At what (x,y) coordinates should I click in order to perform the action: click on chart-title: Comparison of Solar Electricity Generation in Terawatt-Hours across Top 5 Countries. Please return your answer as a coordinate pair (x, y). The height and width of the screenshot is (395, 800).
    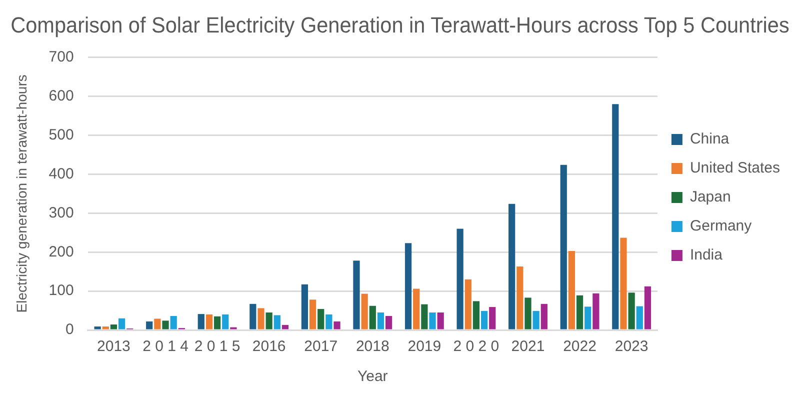
    Looking at the image, I should click on (400, 25).